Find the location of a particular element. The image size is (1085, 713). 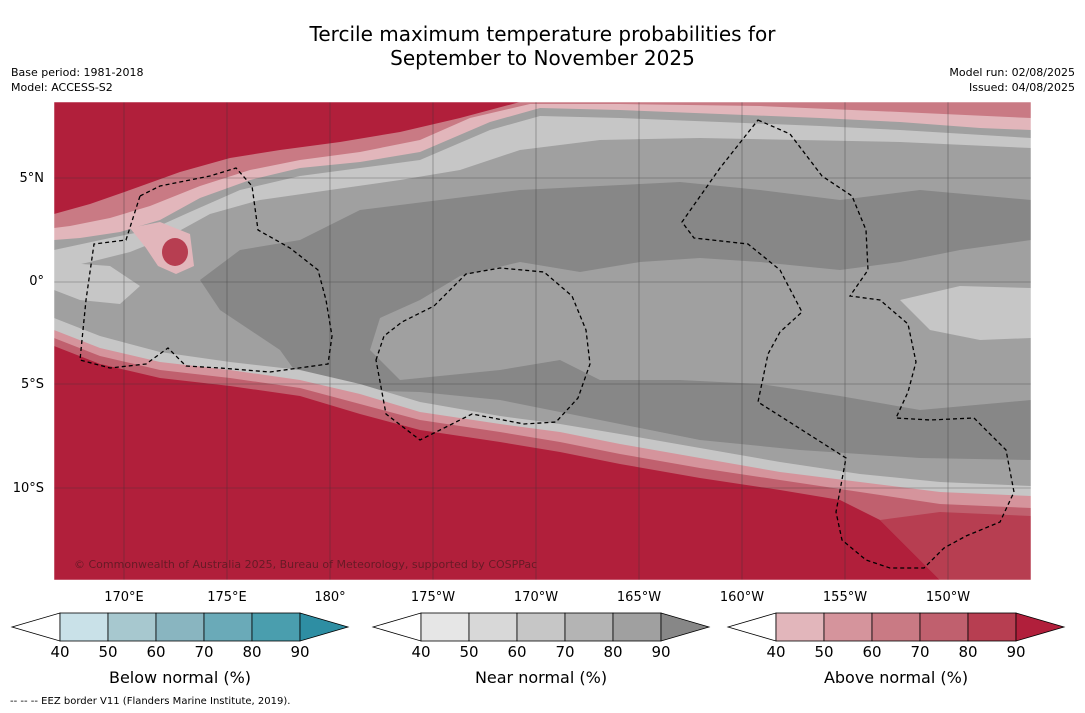

above-colorbar-tick: 60 is located at coordinates (872, 652).